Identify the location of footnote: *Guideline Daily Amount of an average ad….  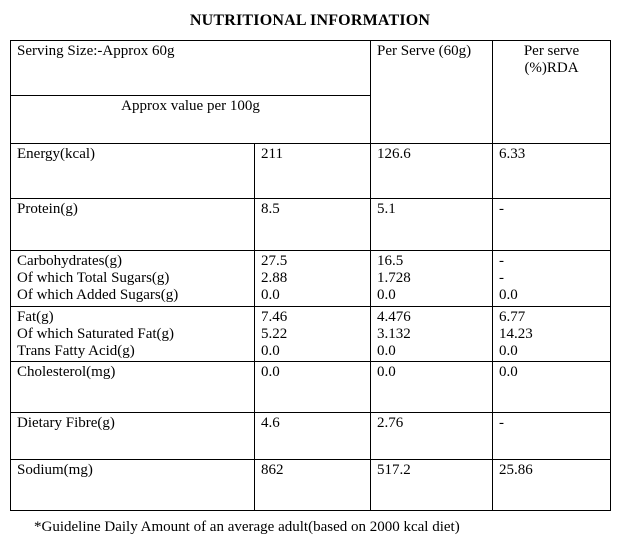
(247, 527).